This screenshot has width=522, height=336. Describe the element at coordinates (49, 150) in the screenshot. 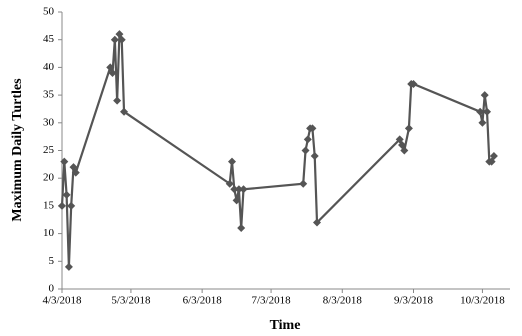

I see `y-tick-label: 25` at that location.